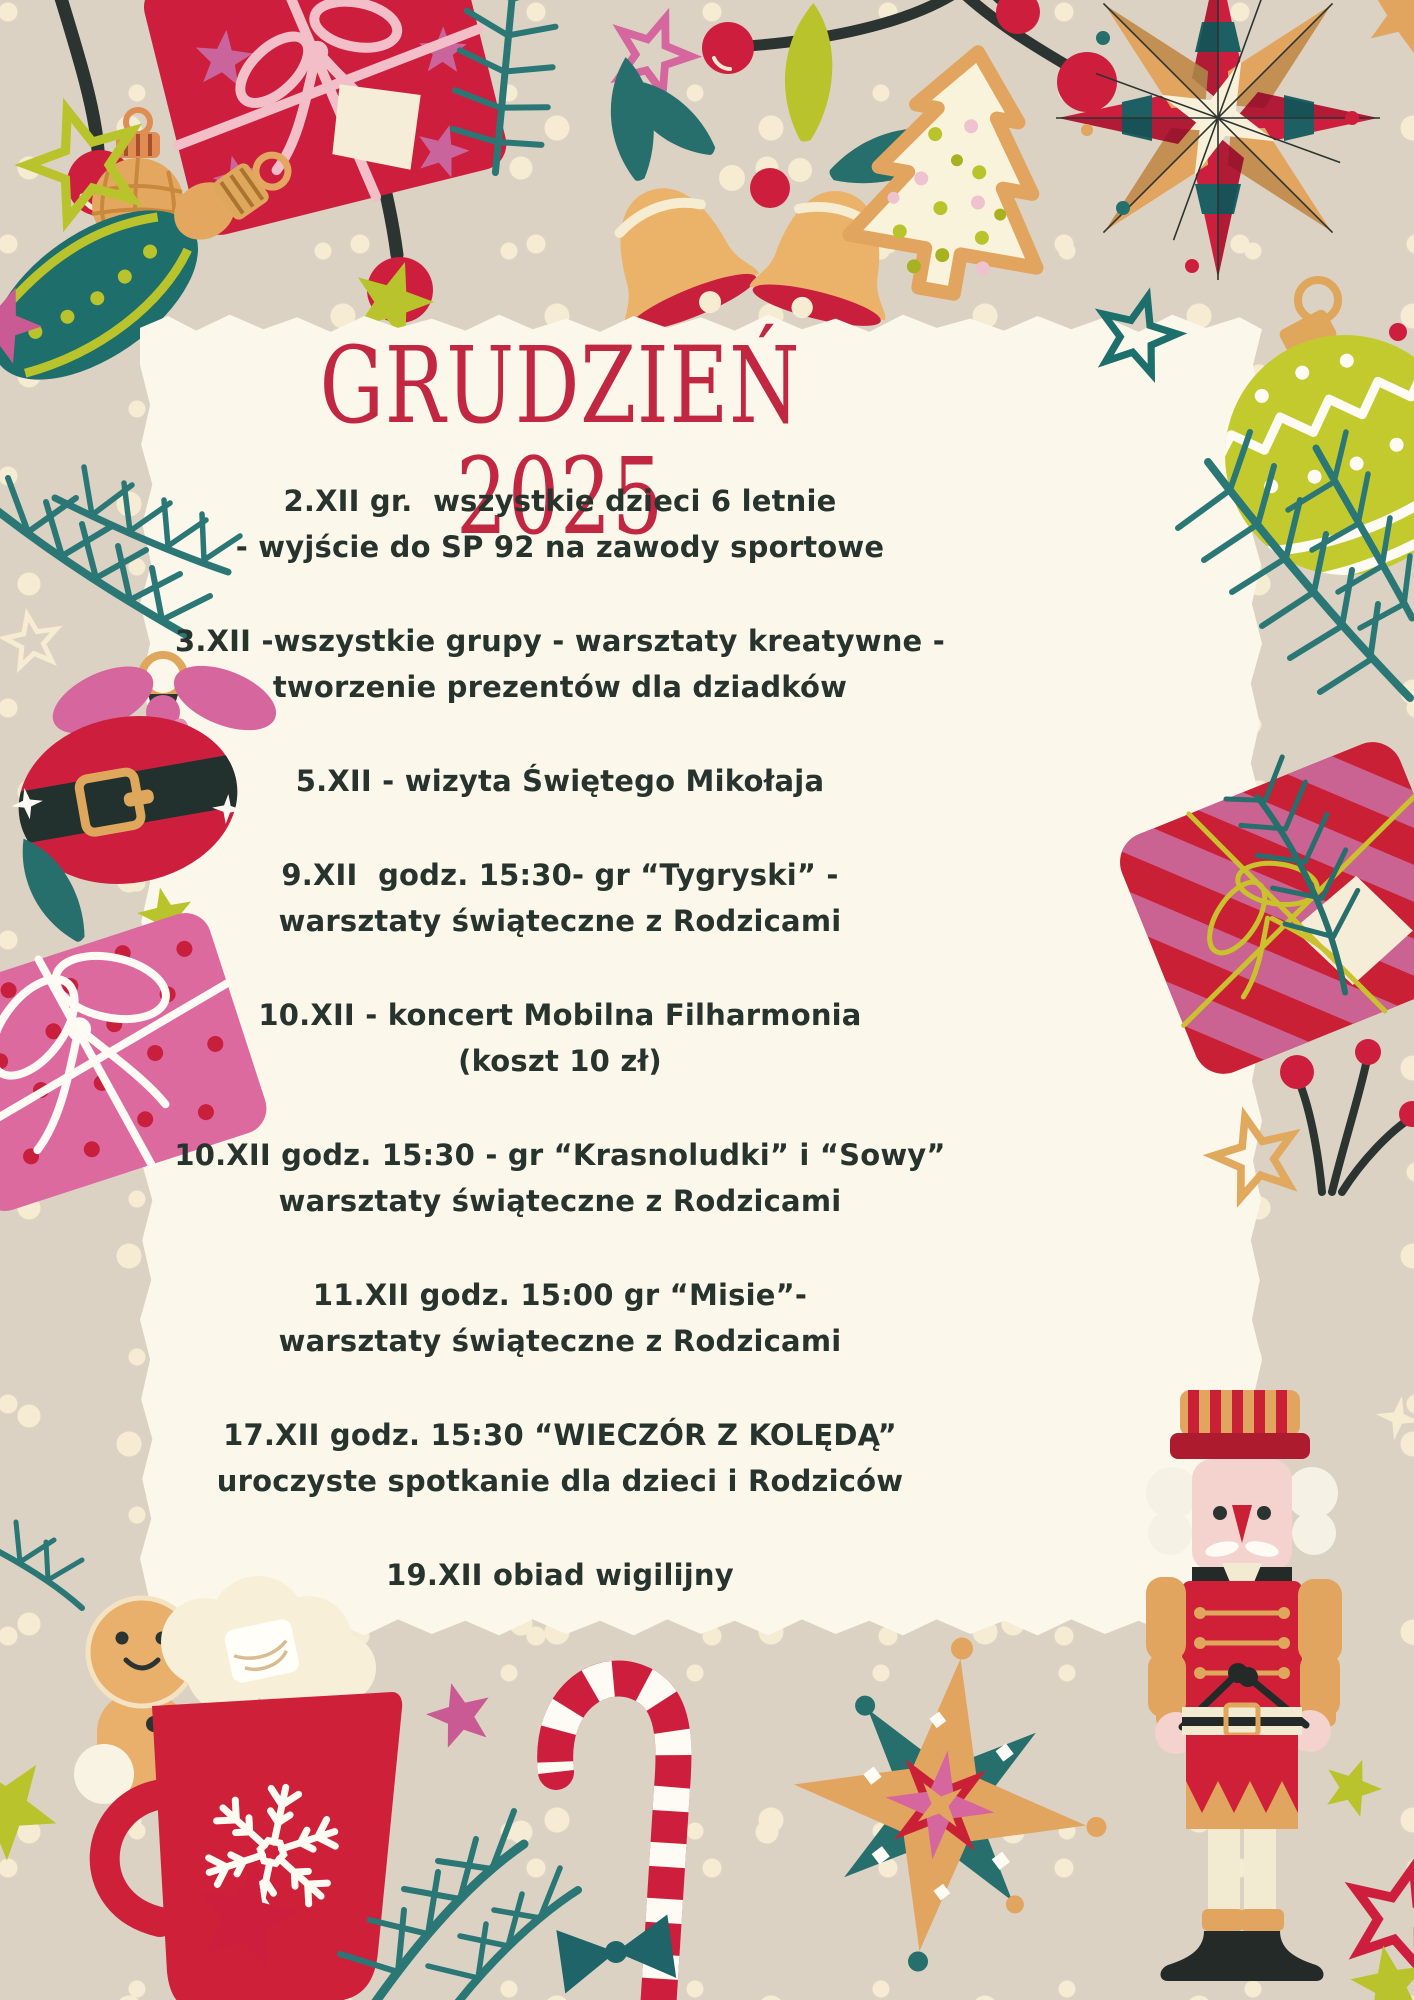 The height and width of the screenshot is (2000, 1414). What do you see at coordinates (1312, 433) in the screenshot?
I see `green-bauble-icon` at bounding box center [1312, 433].